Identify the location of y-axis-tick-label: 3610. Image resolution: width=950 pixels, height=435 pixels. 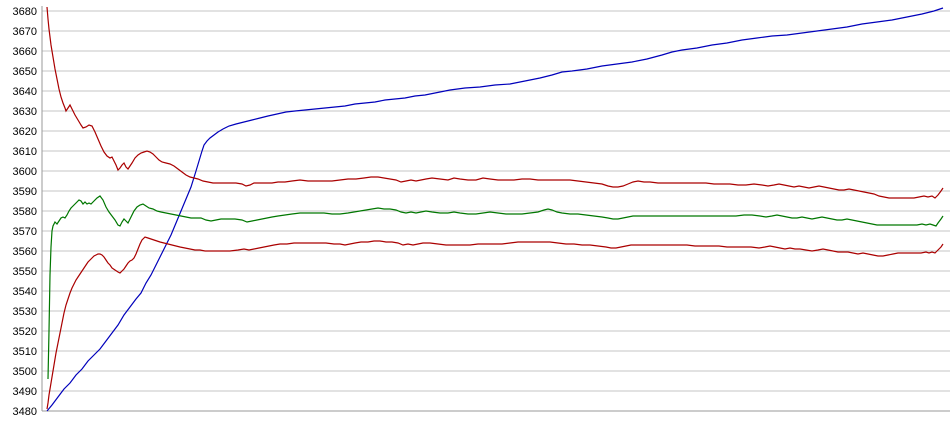
(25, 152).